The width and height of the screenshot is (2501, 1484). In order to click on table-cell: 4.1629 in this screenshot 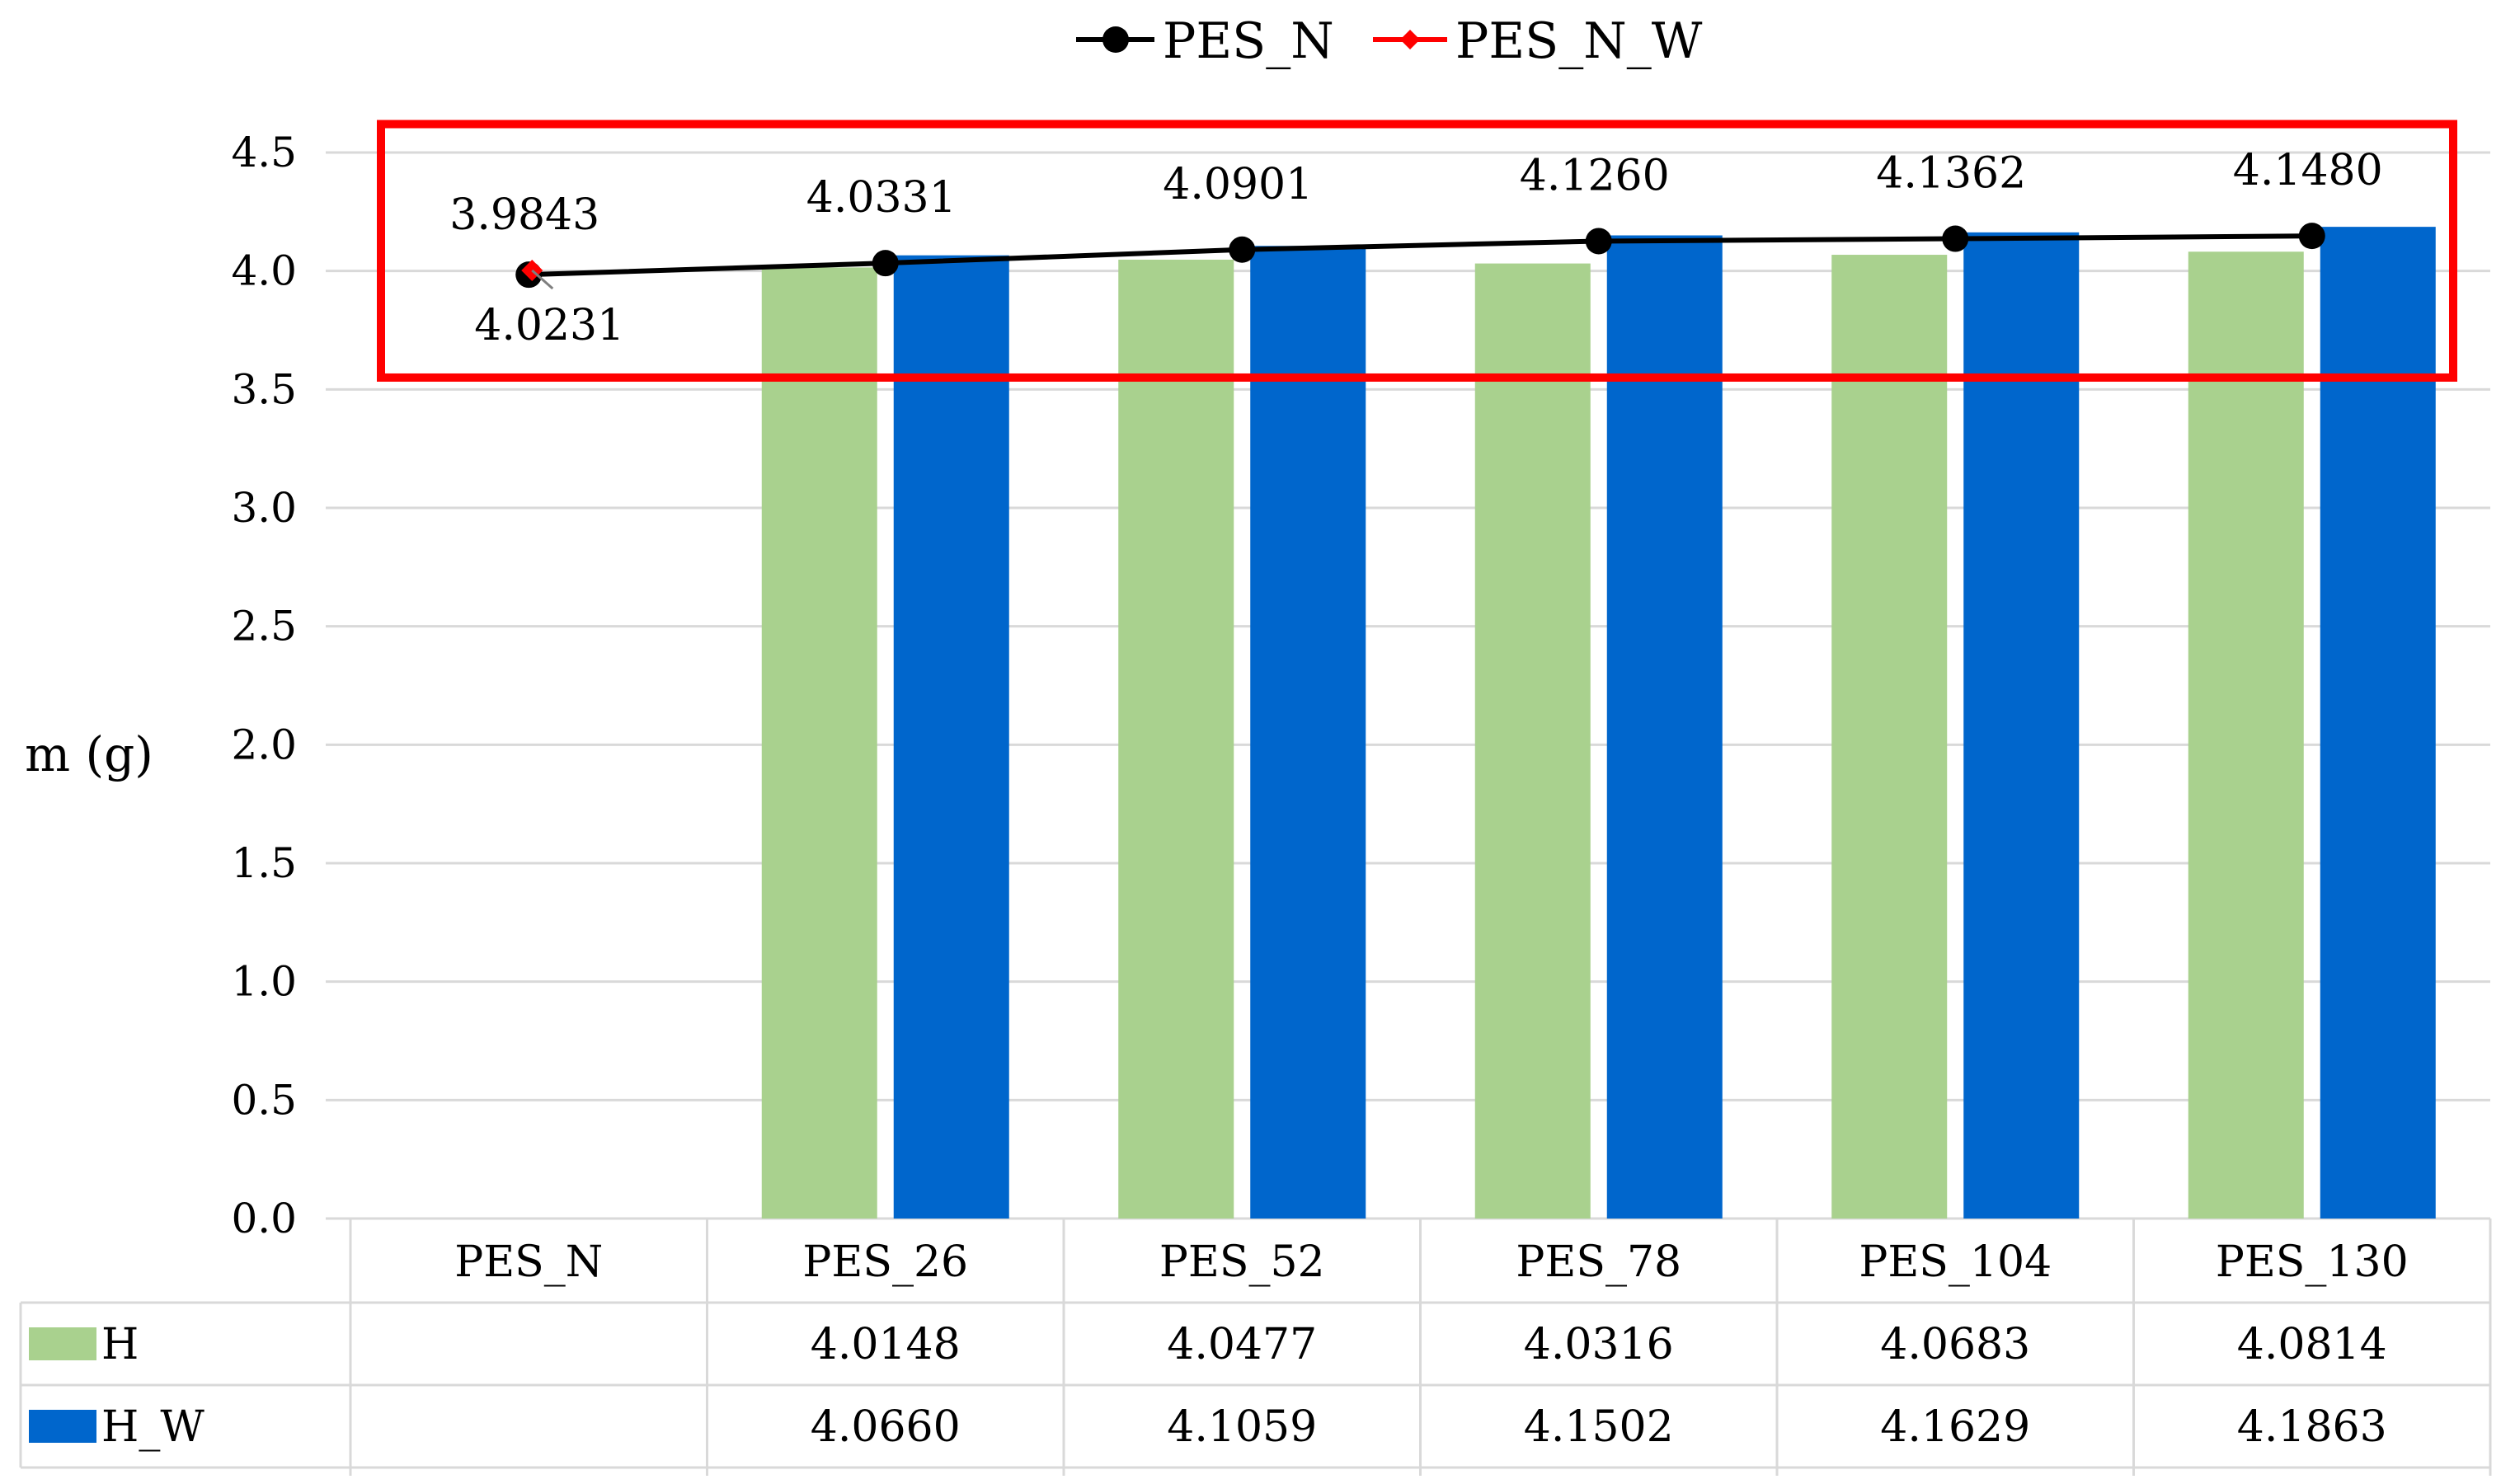, I will do `click(1955, 1427)`.